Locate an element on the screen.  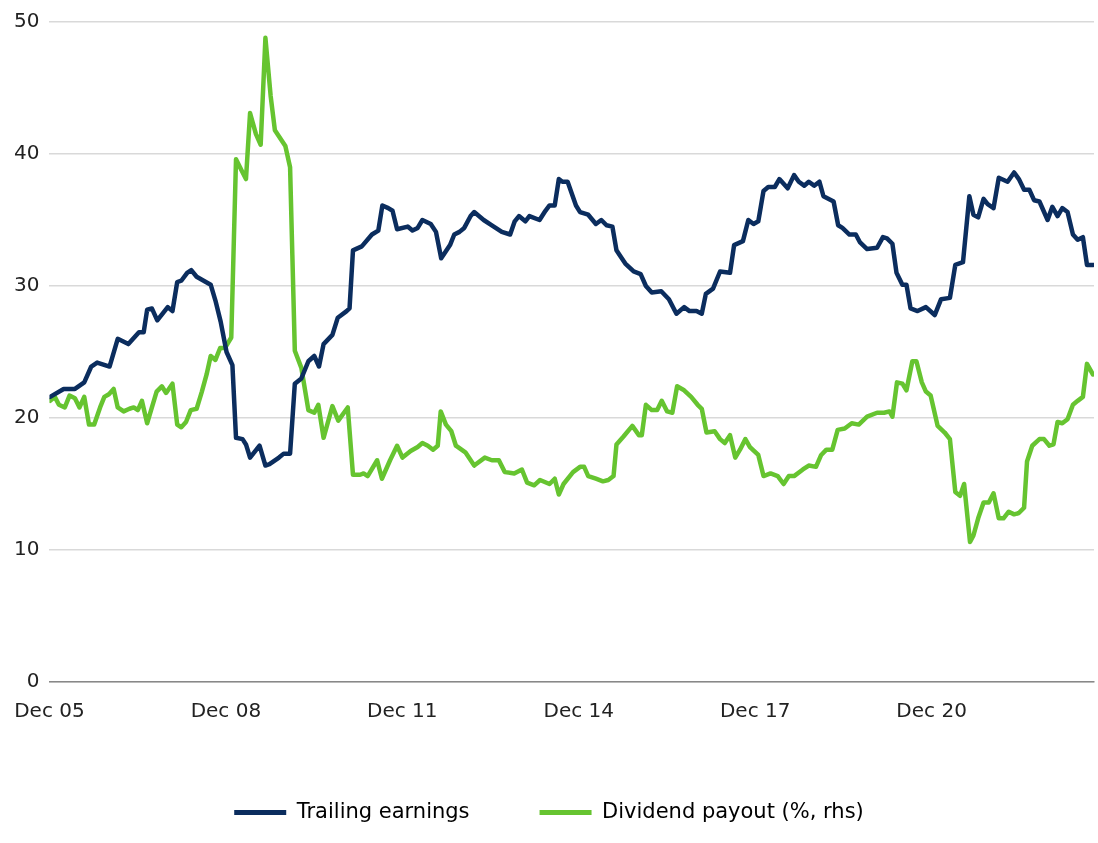
y-tick-label: 0 is located at coordinates (33, 680).